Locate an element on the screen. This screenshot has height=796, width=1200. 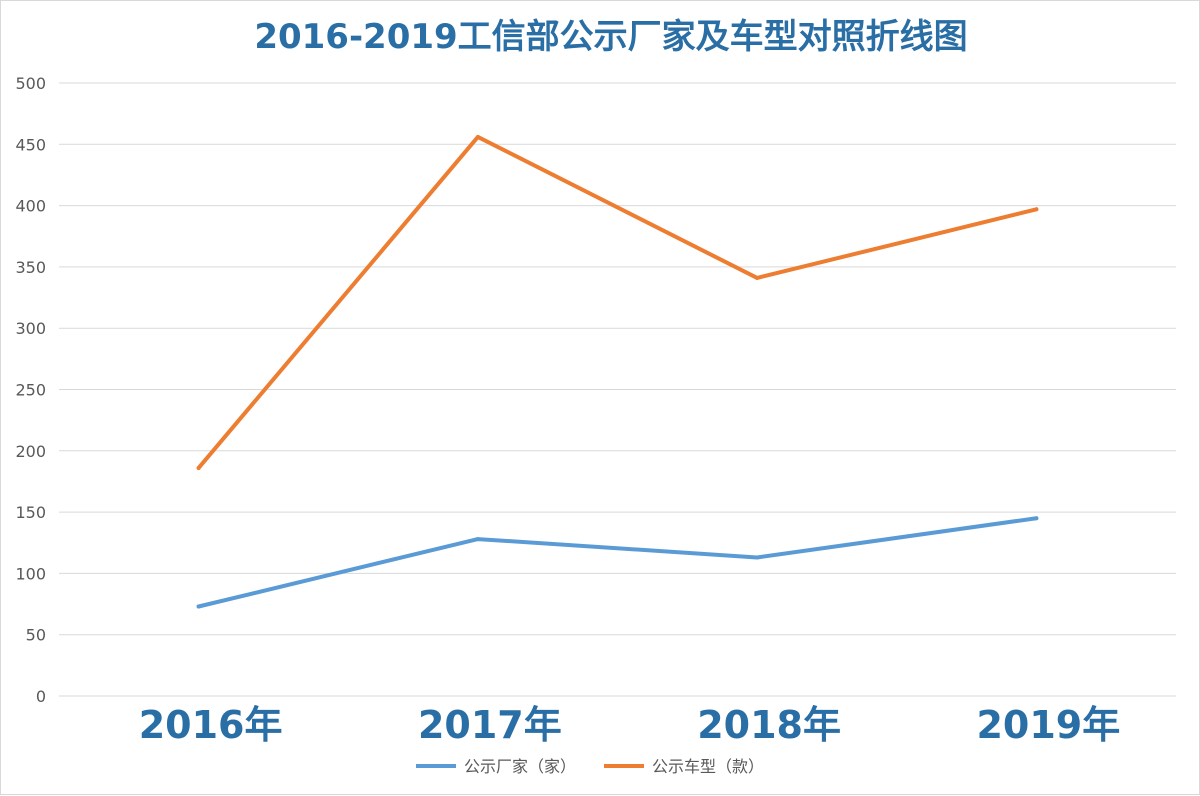
x-tick-label: 2016年 is located at coordinates (211, 725).